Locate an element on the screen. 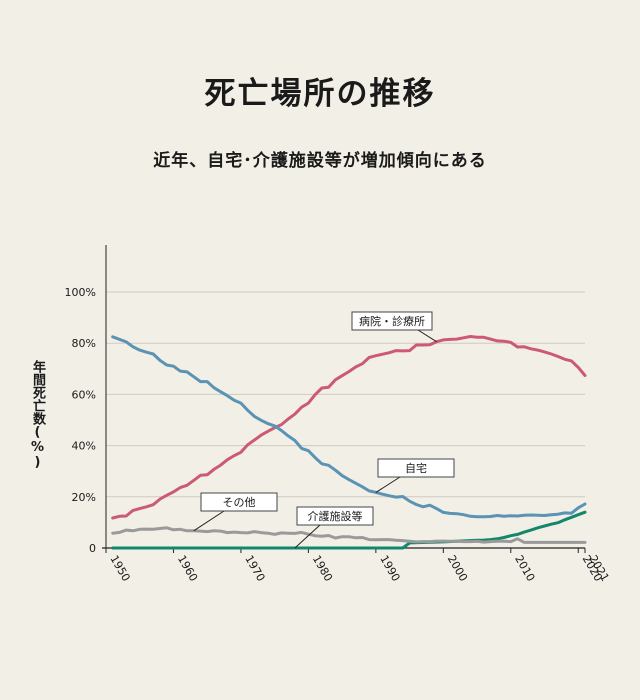 The height and width of the screenshot is (700, 640). callout-label-3: 介護施設等 is located at coordinates (335, 516).